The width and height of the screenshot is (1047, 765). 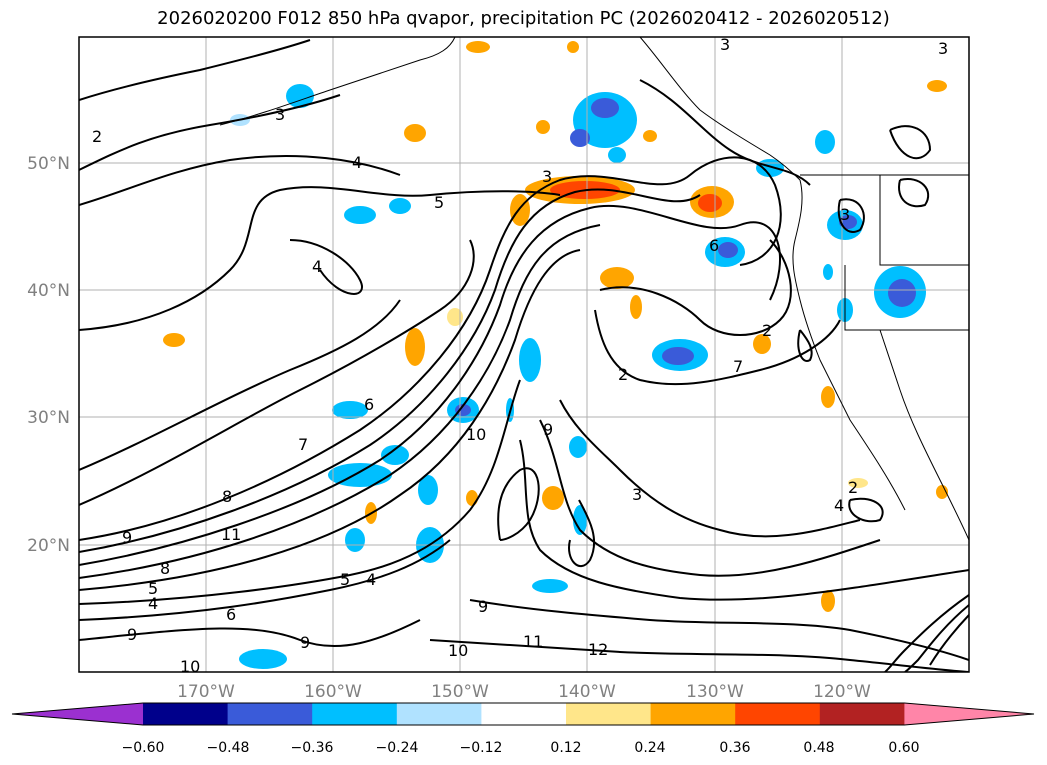 What do you see at coordinates (48, 546) in the screenshot?
I see `lat-label: 20°N` at bounding box center [48, 546].